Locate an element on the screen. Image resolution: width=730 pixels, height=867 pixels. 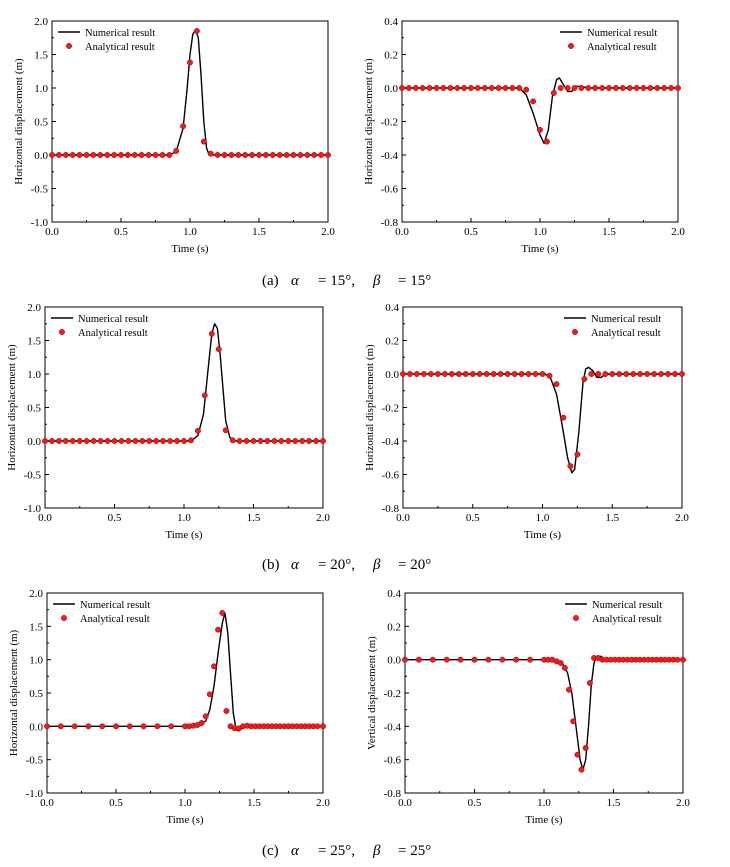
y-tick-label: -0.8 is located at coordinates (391, 509).